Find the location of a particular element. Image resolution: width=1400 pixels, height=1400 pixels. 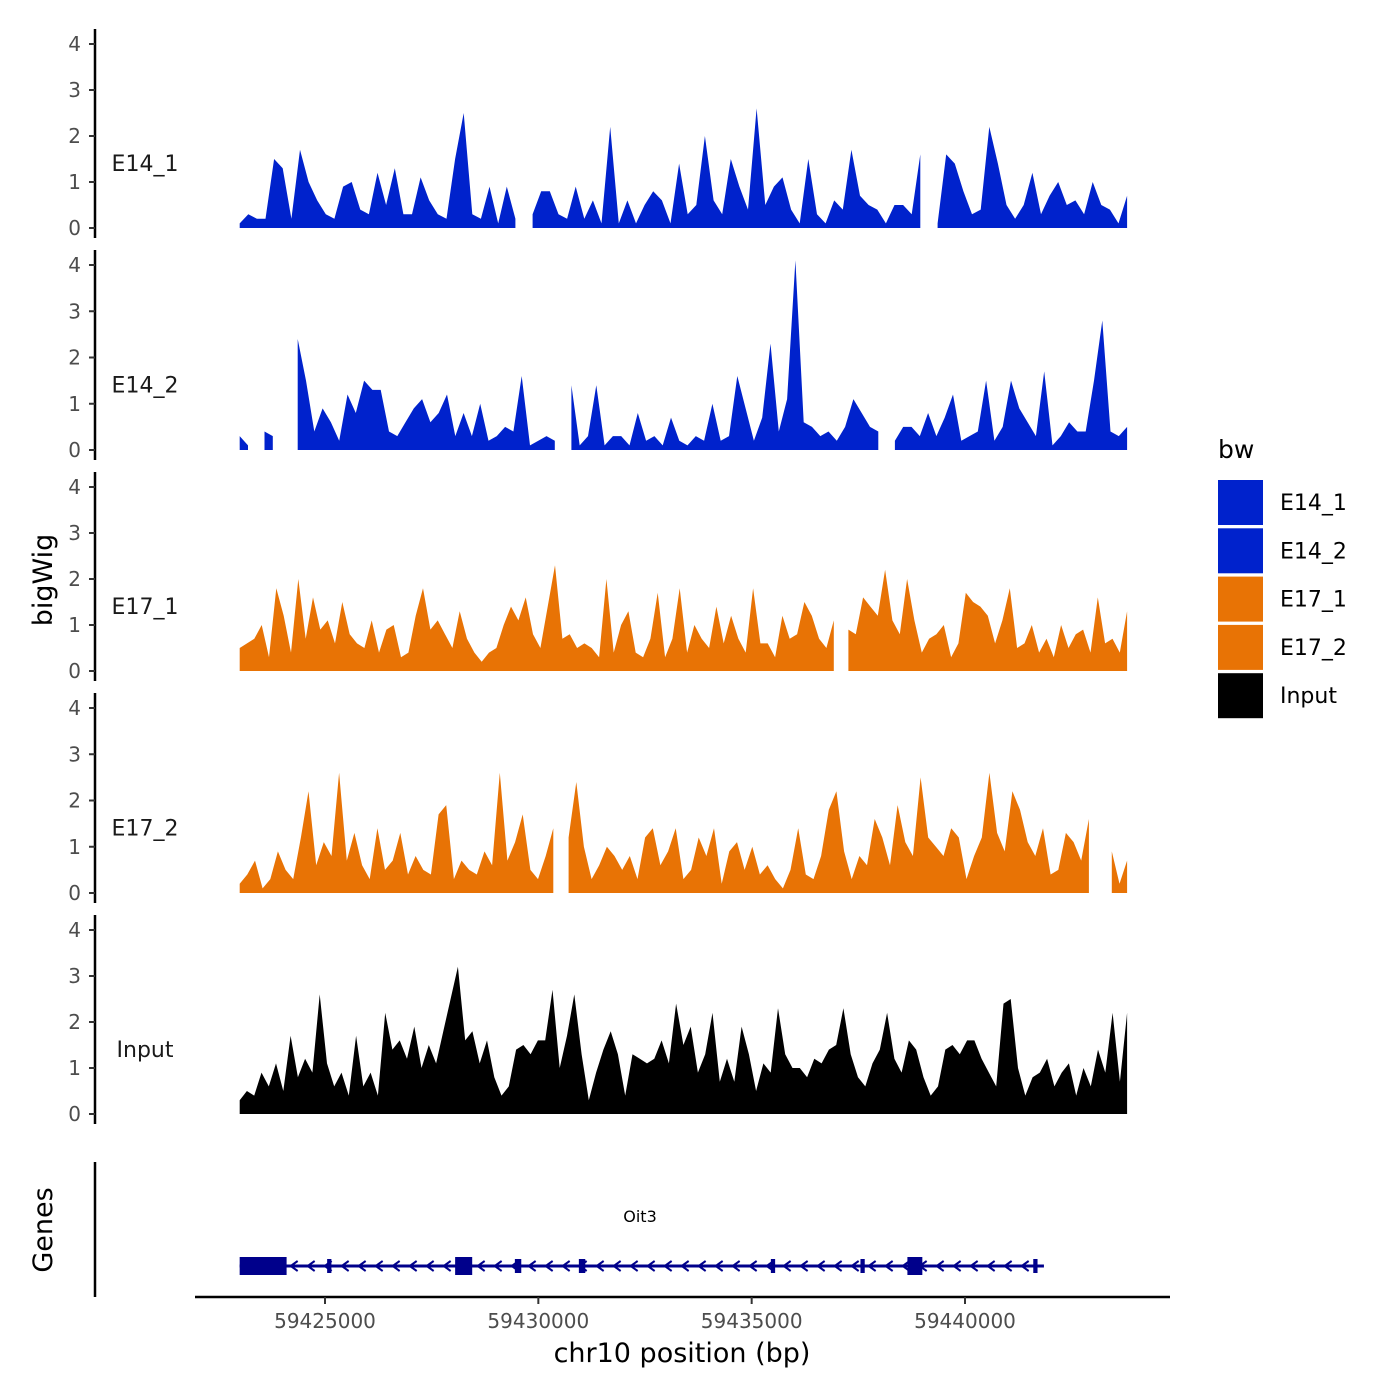

legend-label: E17_1 is located at coordinates (1313, 600).